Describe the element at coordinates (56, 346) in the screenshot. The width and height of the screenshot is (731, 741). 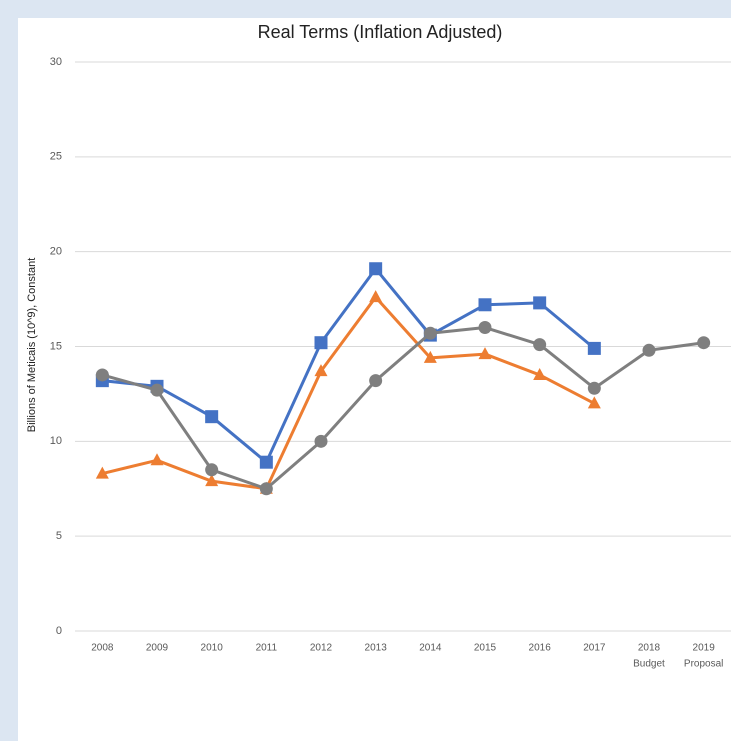
I see `y-tick-label: 15` at that location.